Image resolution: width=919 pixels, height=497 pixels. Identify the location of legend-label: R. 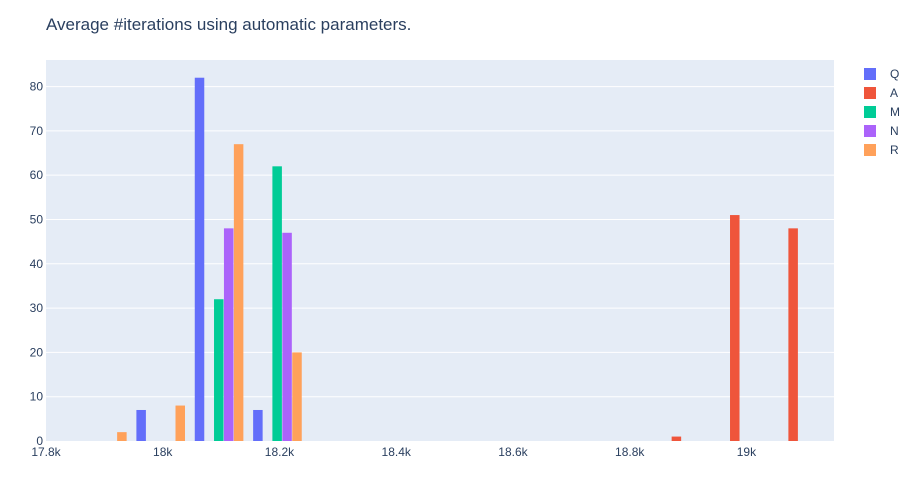
(894, 150).